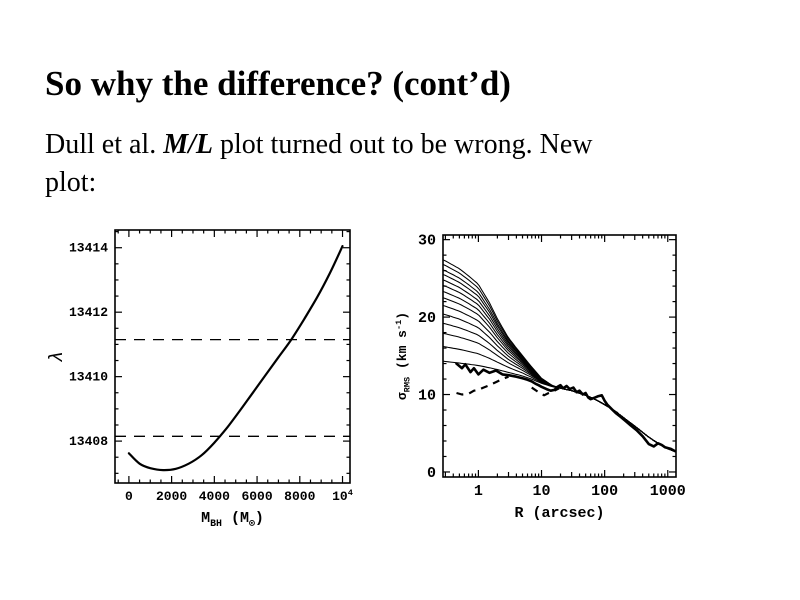 Image resolution: width=800 pixels, height=600 pixels. I want to click on left-x-tick-label: 0, so click(129, 496).